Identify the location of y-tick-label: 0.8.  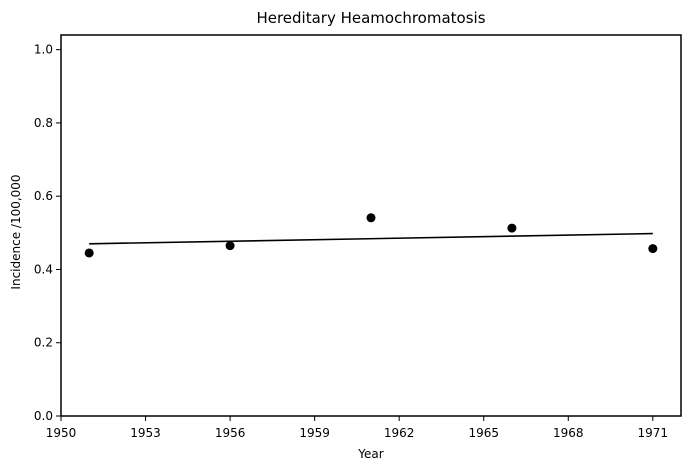
(43, 123).